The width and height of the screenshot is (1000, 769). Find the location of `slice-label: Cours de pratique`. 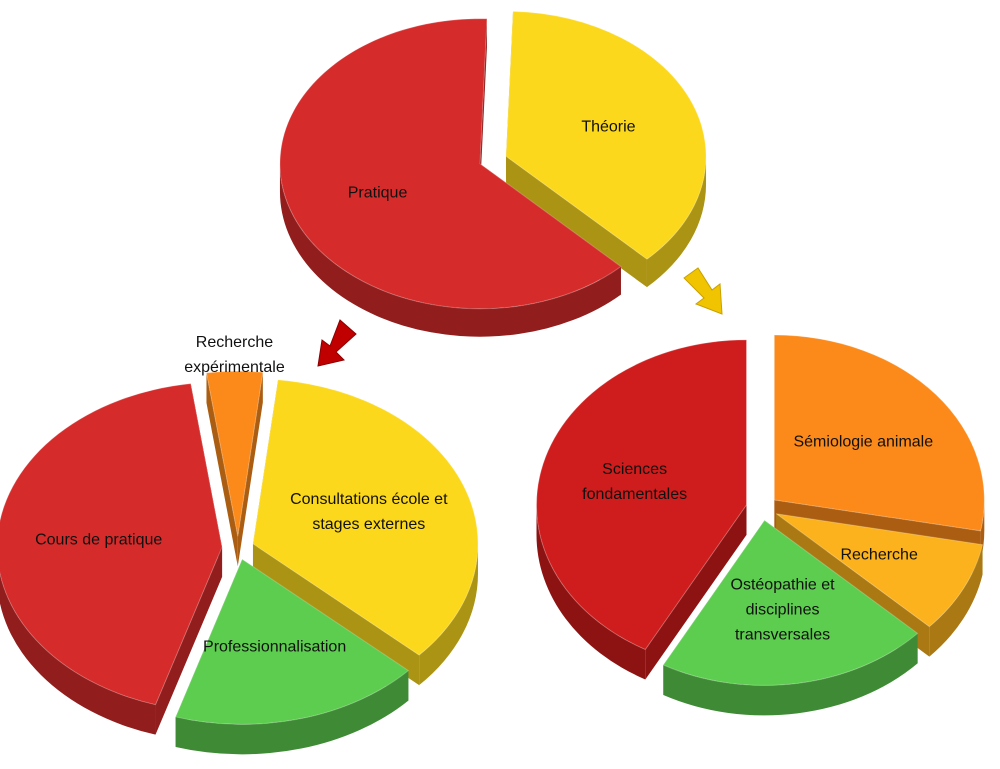

slice-label: Cours de pratique is located at coordinates (99, 540).